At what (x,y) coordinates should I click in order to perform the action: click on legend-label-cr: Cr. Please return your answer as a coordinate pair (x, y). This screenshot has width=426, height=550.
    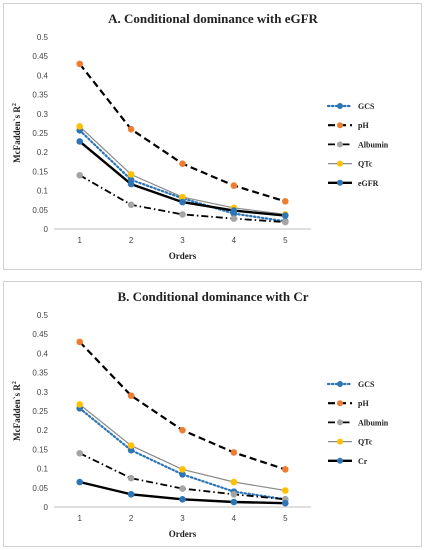
    Looking at the image, I should click on (363, 461).